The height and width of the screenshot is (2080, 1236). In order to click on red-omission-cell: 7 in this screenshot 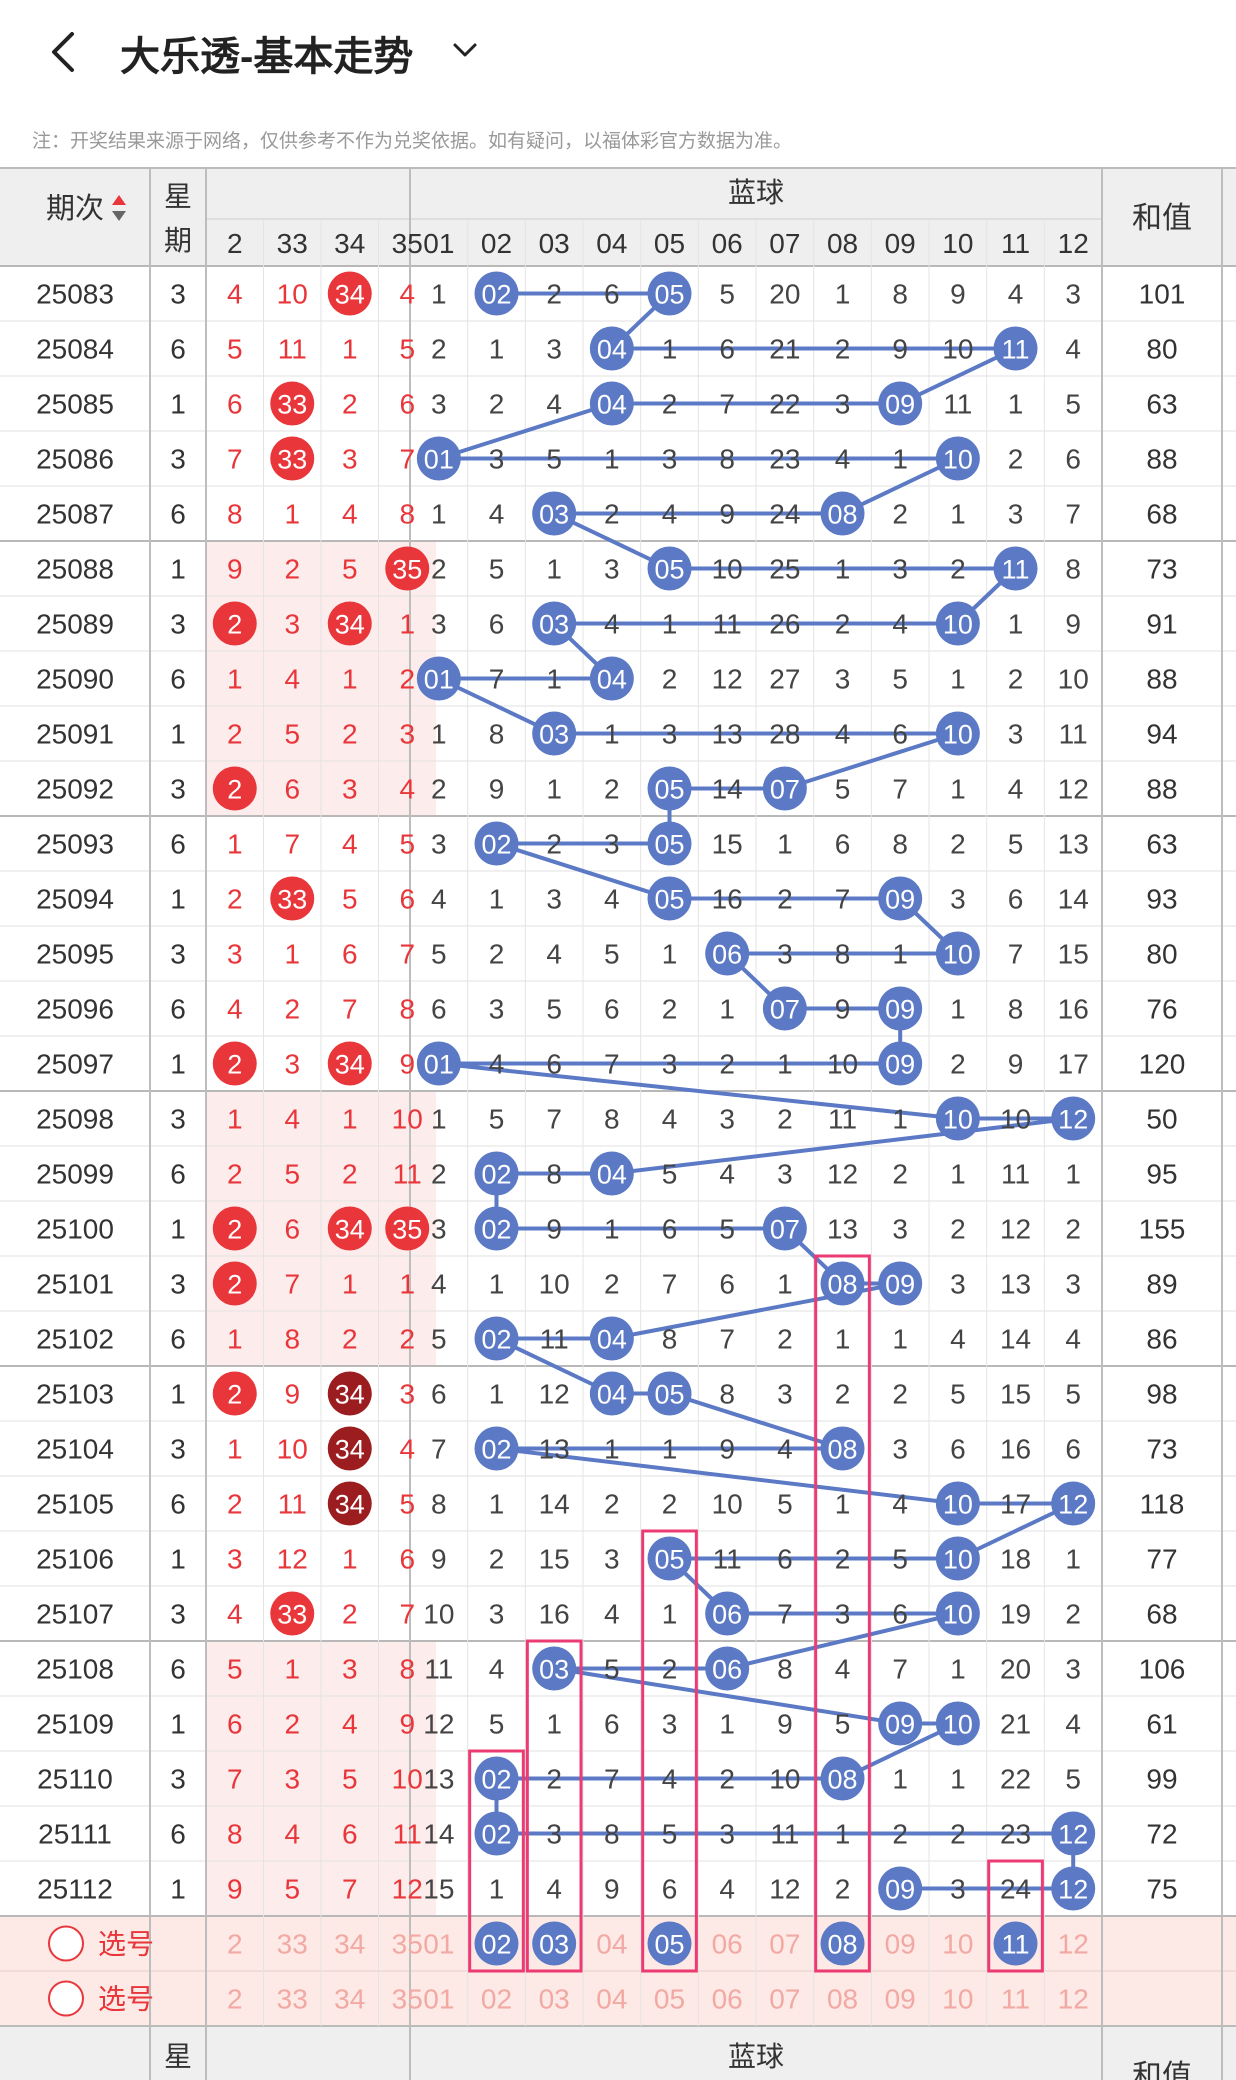, I will do `click(350, 1009)`.